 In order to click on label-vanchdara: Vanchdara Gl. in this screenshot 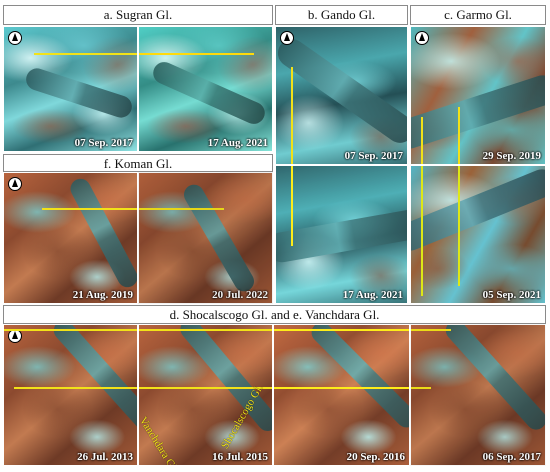, I will do `click(159, 440)`.